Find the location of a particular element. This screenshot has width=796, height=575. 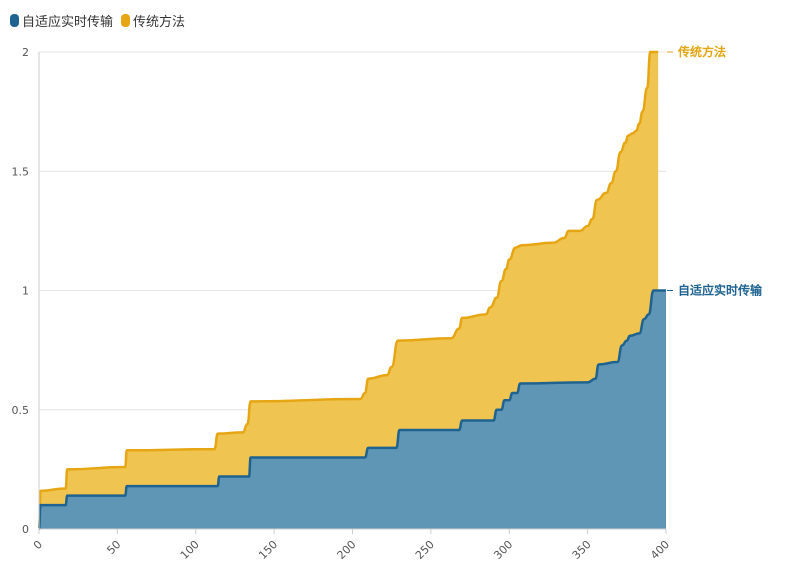

y-tick-label-4: 2 is located at coordinates (25, 52).